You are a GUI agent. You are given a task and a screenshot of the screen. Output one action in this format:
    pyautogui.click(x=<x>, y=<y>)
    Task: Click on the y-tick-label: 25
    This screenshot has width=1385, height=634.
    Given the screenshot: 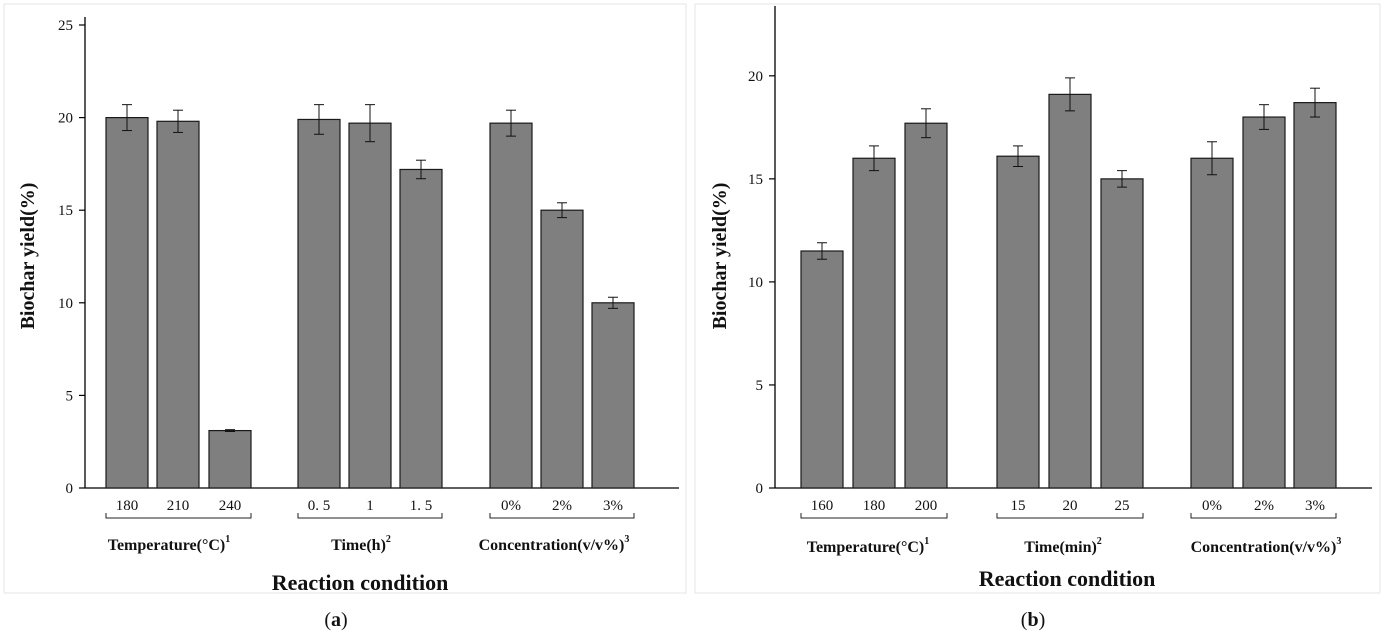 What is the action you would take?
    pyautogui.click(x=65, y=26)
    